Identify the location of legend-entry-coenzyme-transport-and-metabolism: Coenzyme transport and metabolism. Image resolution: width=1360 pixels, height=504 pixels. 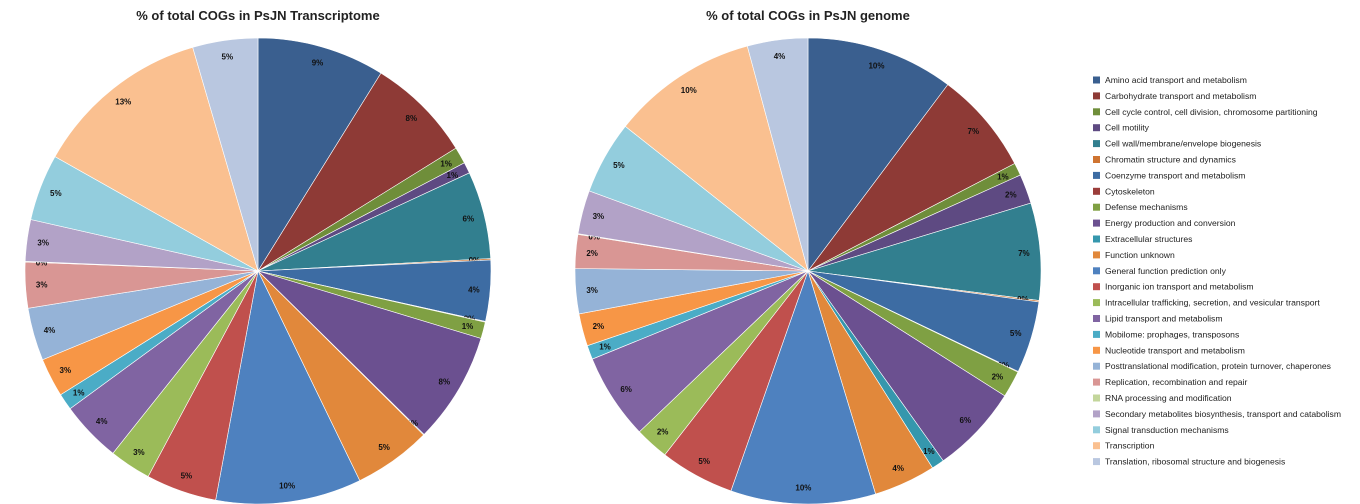
(1175, 175).